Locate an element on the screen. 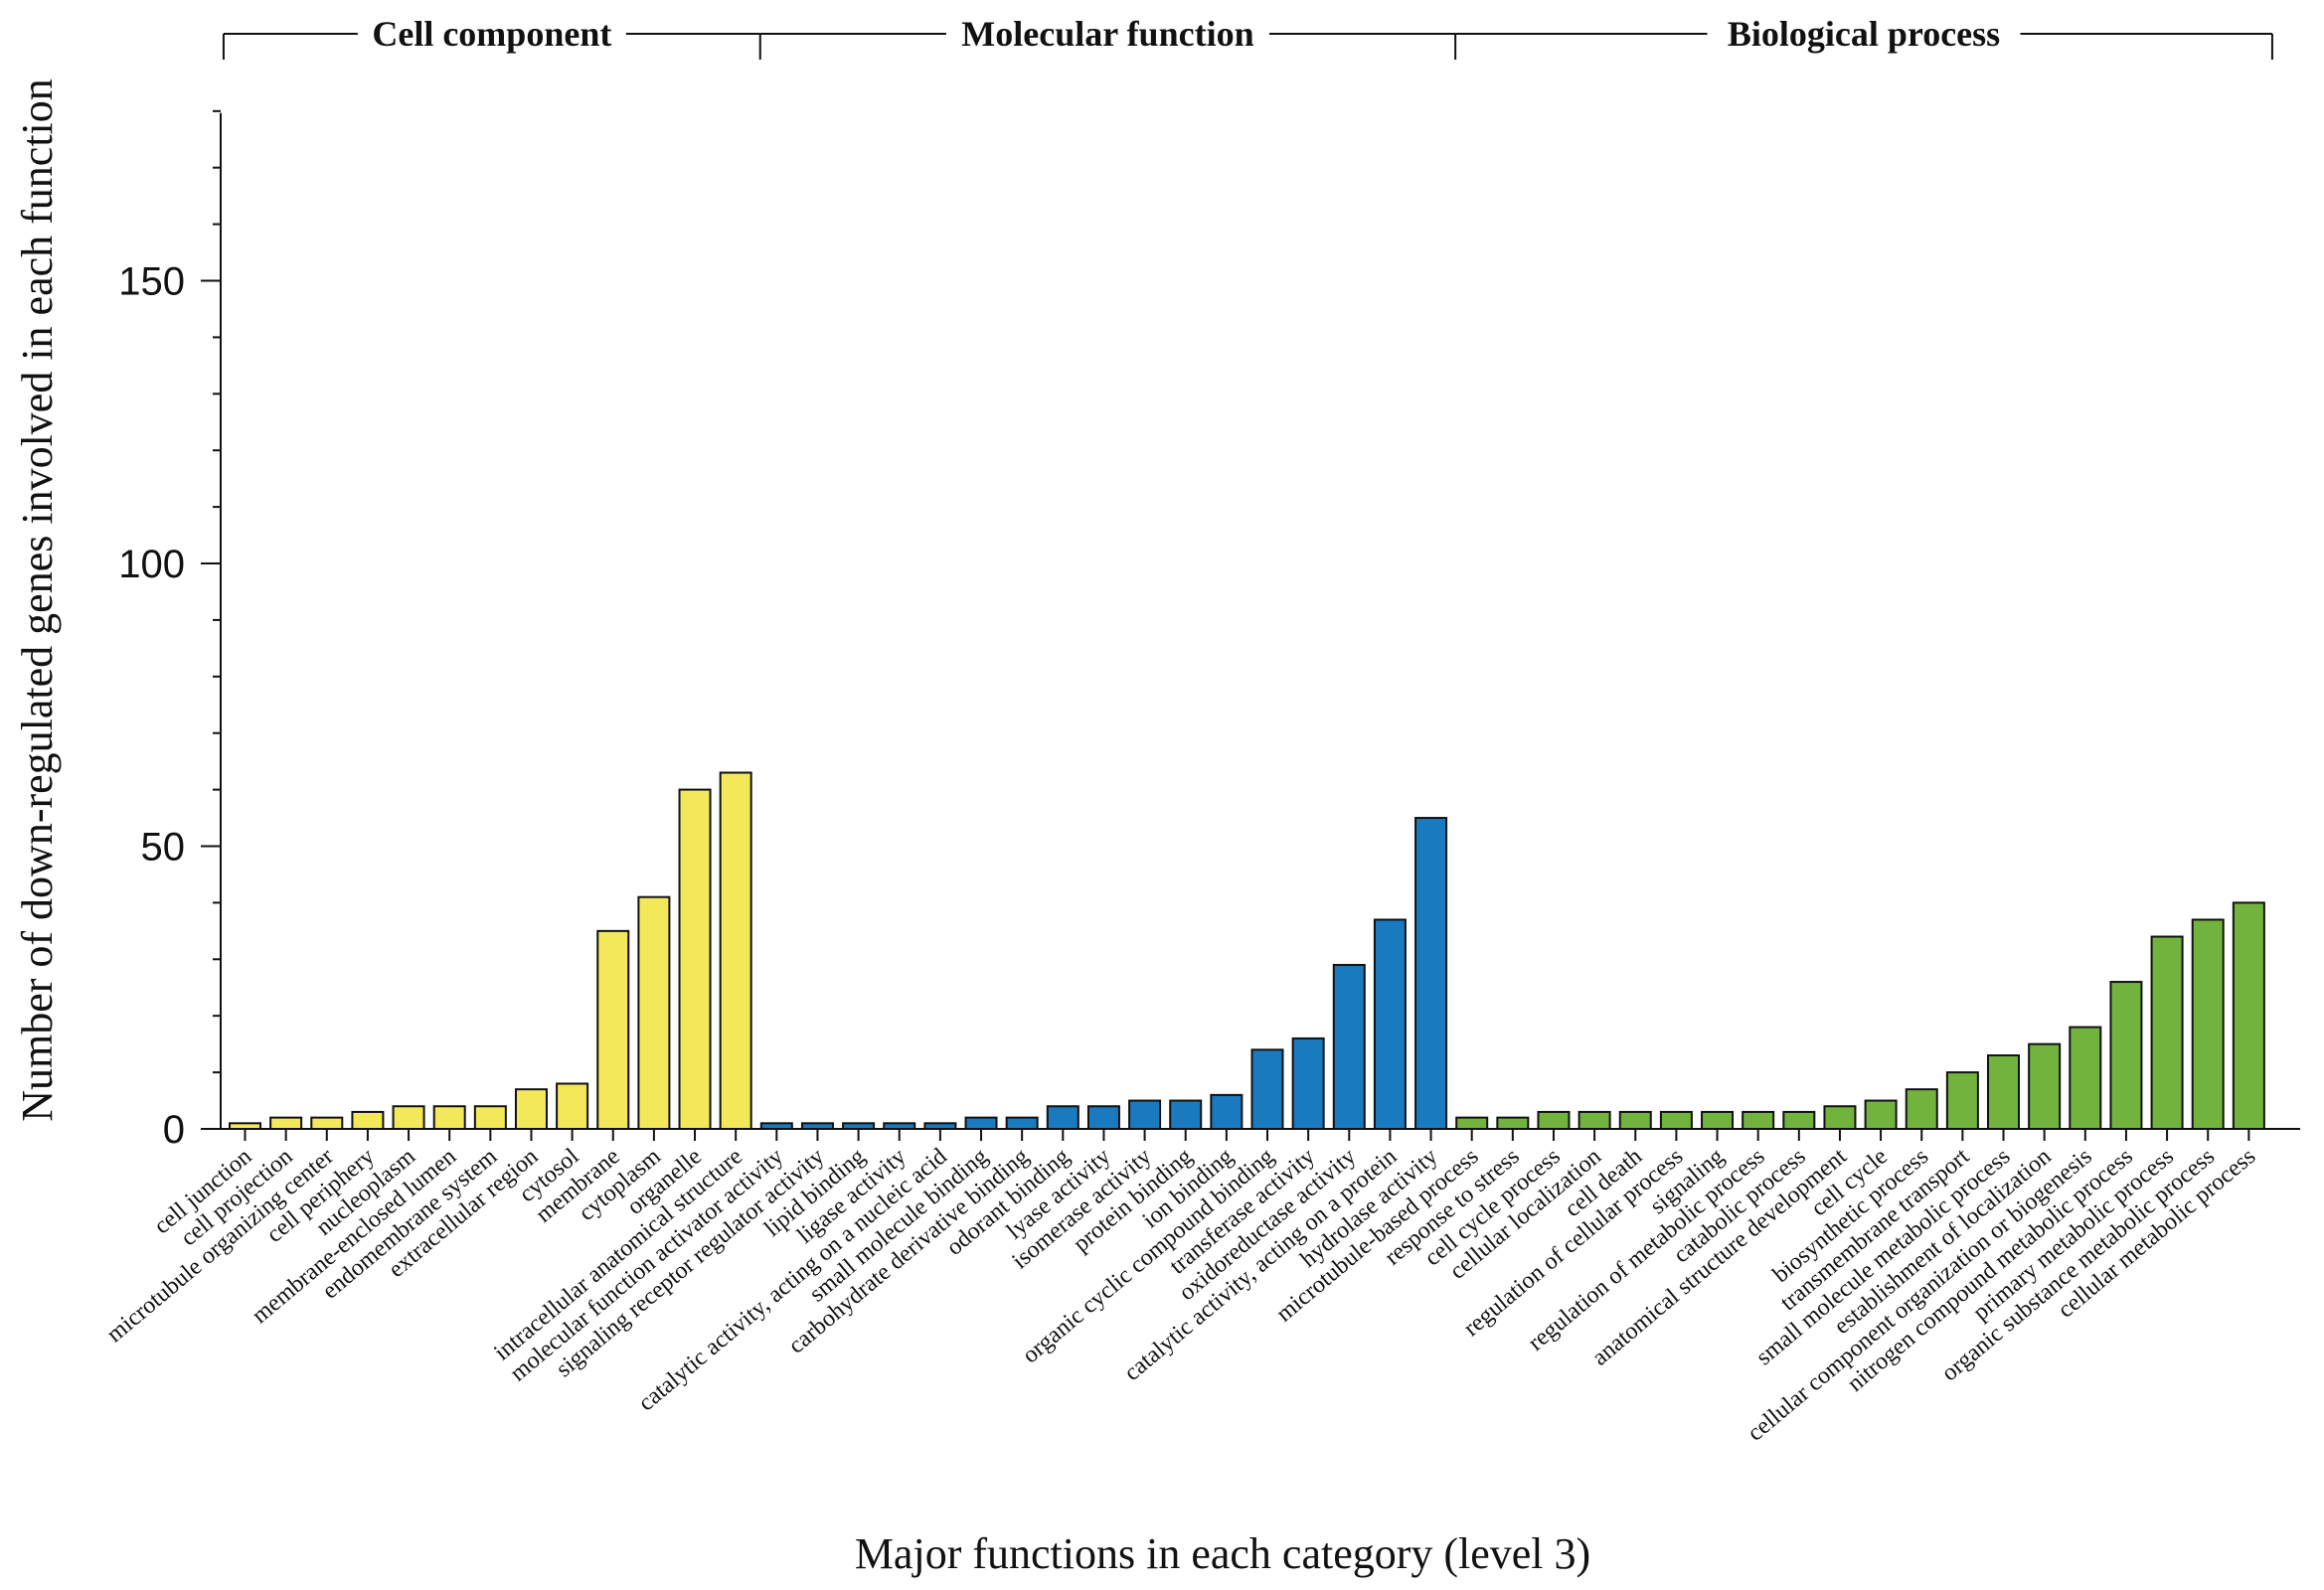 The width and height of the screenshot is (2324, 1590). category-header-label: Biological process is located at coordinates (1864, 34).